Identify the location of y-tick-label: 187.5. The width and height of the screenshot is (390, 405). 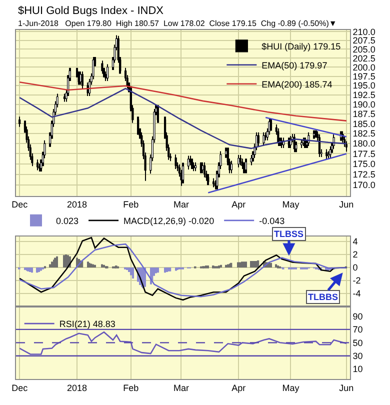
(364, 114).